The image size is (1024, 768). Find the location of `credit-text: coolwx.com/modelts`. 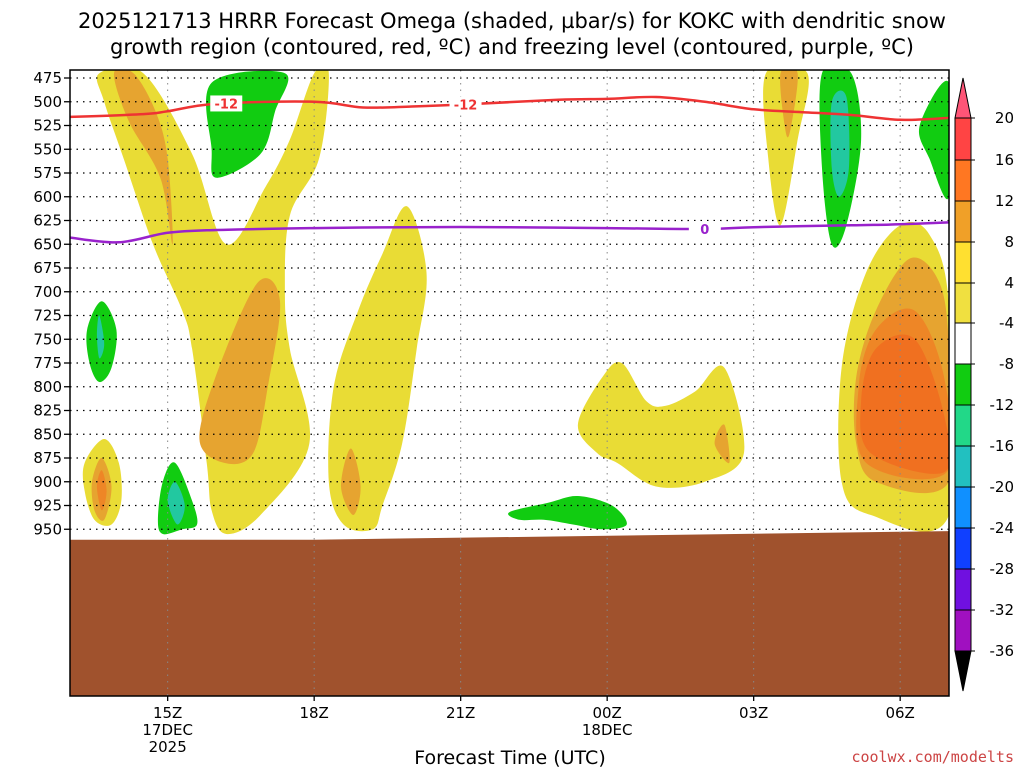

credit-text: coolwx.com/modelts is located at coordinates (932, 757).